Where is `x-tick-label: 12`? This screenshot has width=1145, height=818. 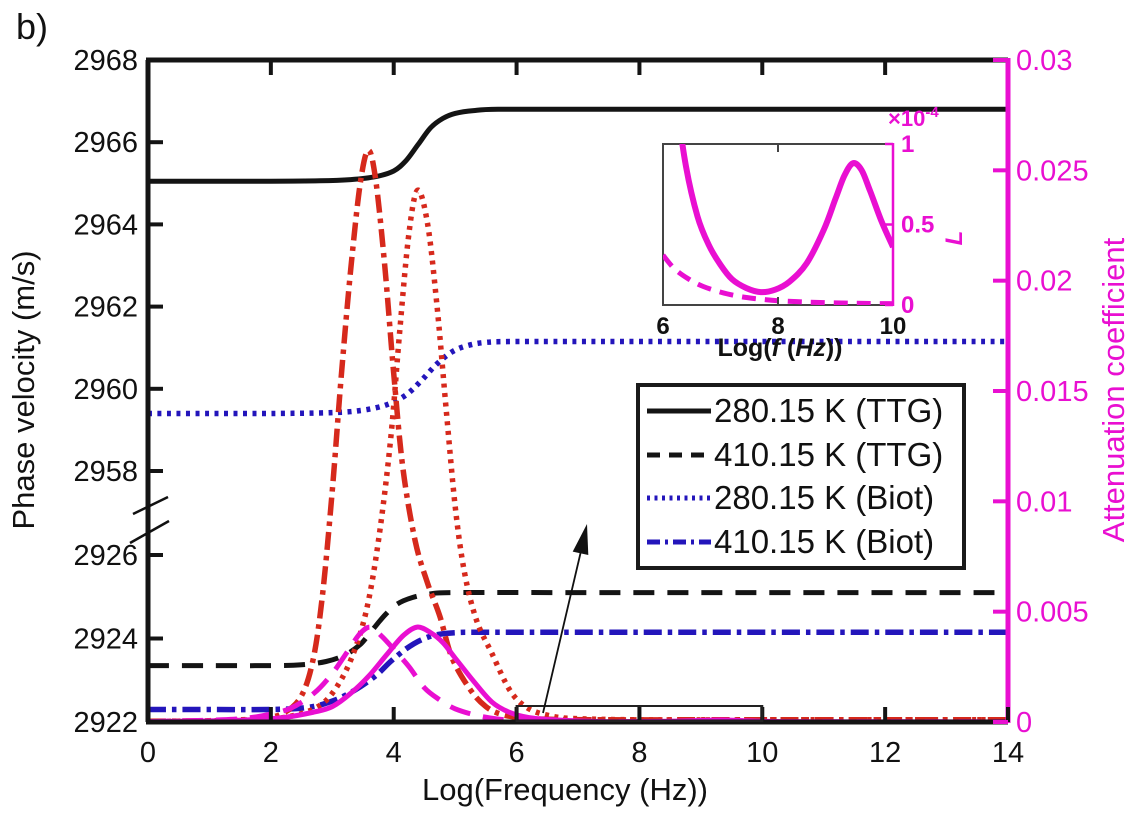 x-tick-label: 12 is located at coordinates (885, 753).